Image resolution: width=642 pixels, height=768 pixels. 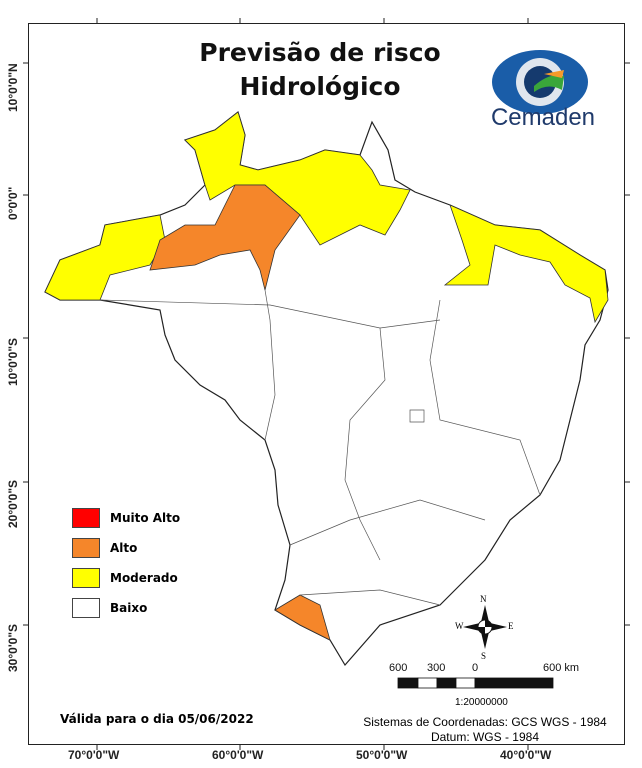 I want to click on legend-label: Baixo, so click(x=129, y=608).